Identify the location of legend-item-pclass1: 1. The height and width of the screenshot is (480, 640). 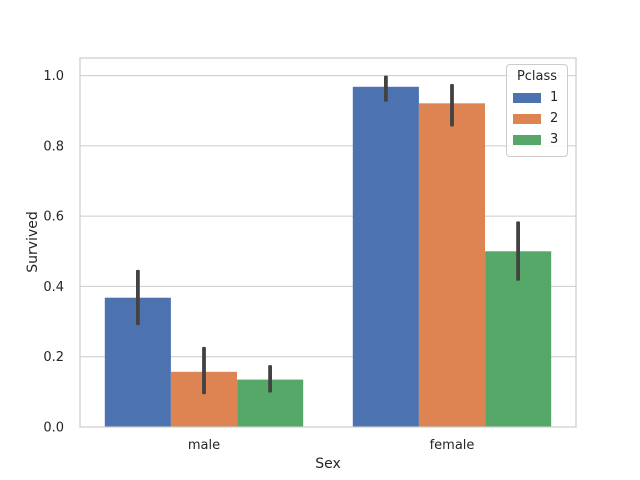
(537, 97).